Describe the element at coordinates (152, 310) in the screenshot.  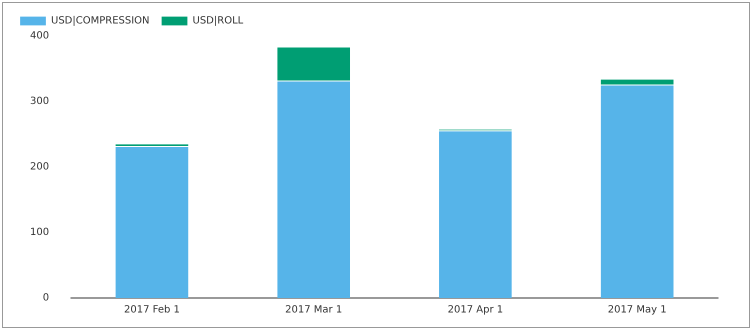
I see `x-tick-label: 2017 Feb 1` at that location.